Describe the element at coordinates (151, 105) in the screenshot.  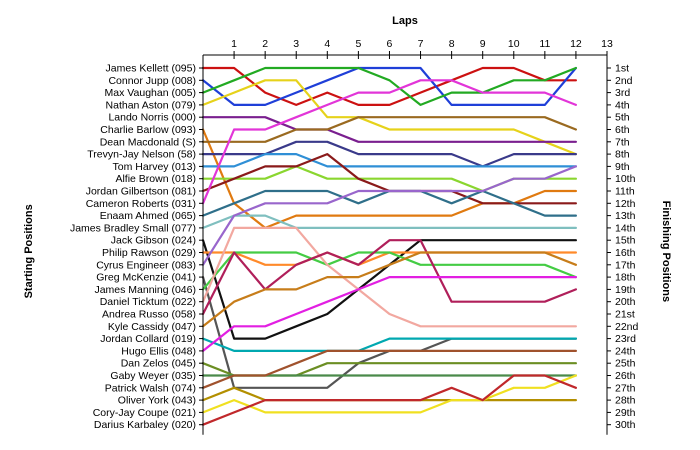
I see `start-label: Nathan Aston (079)` at that location.